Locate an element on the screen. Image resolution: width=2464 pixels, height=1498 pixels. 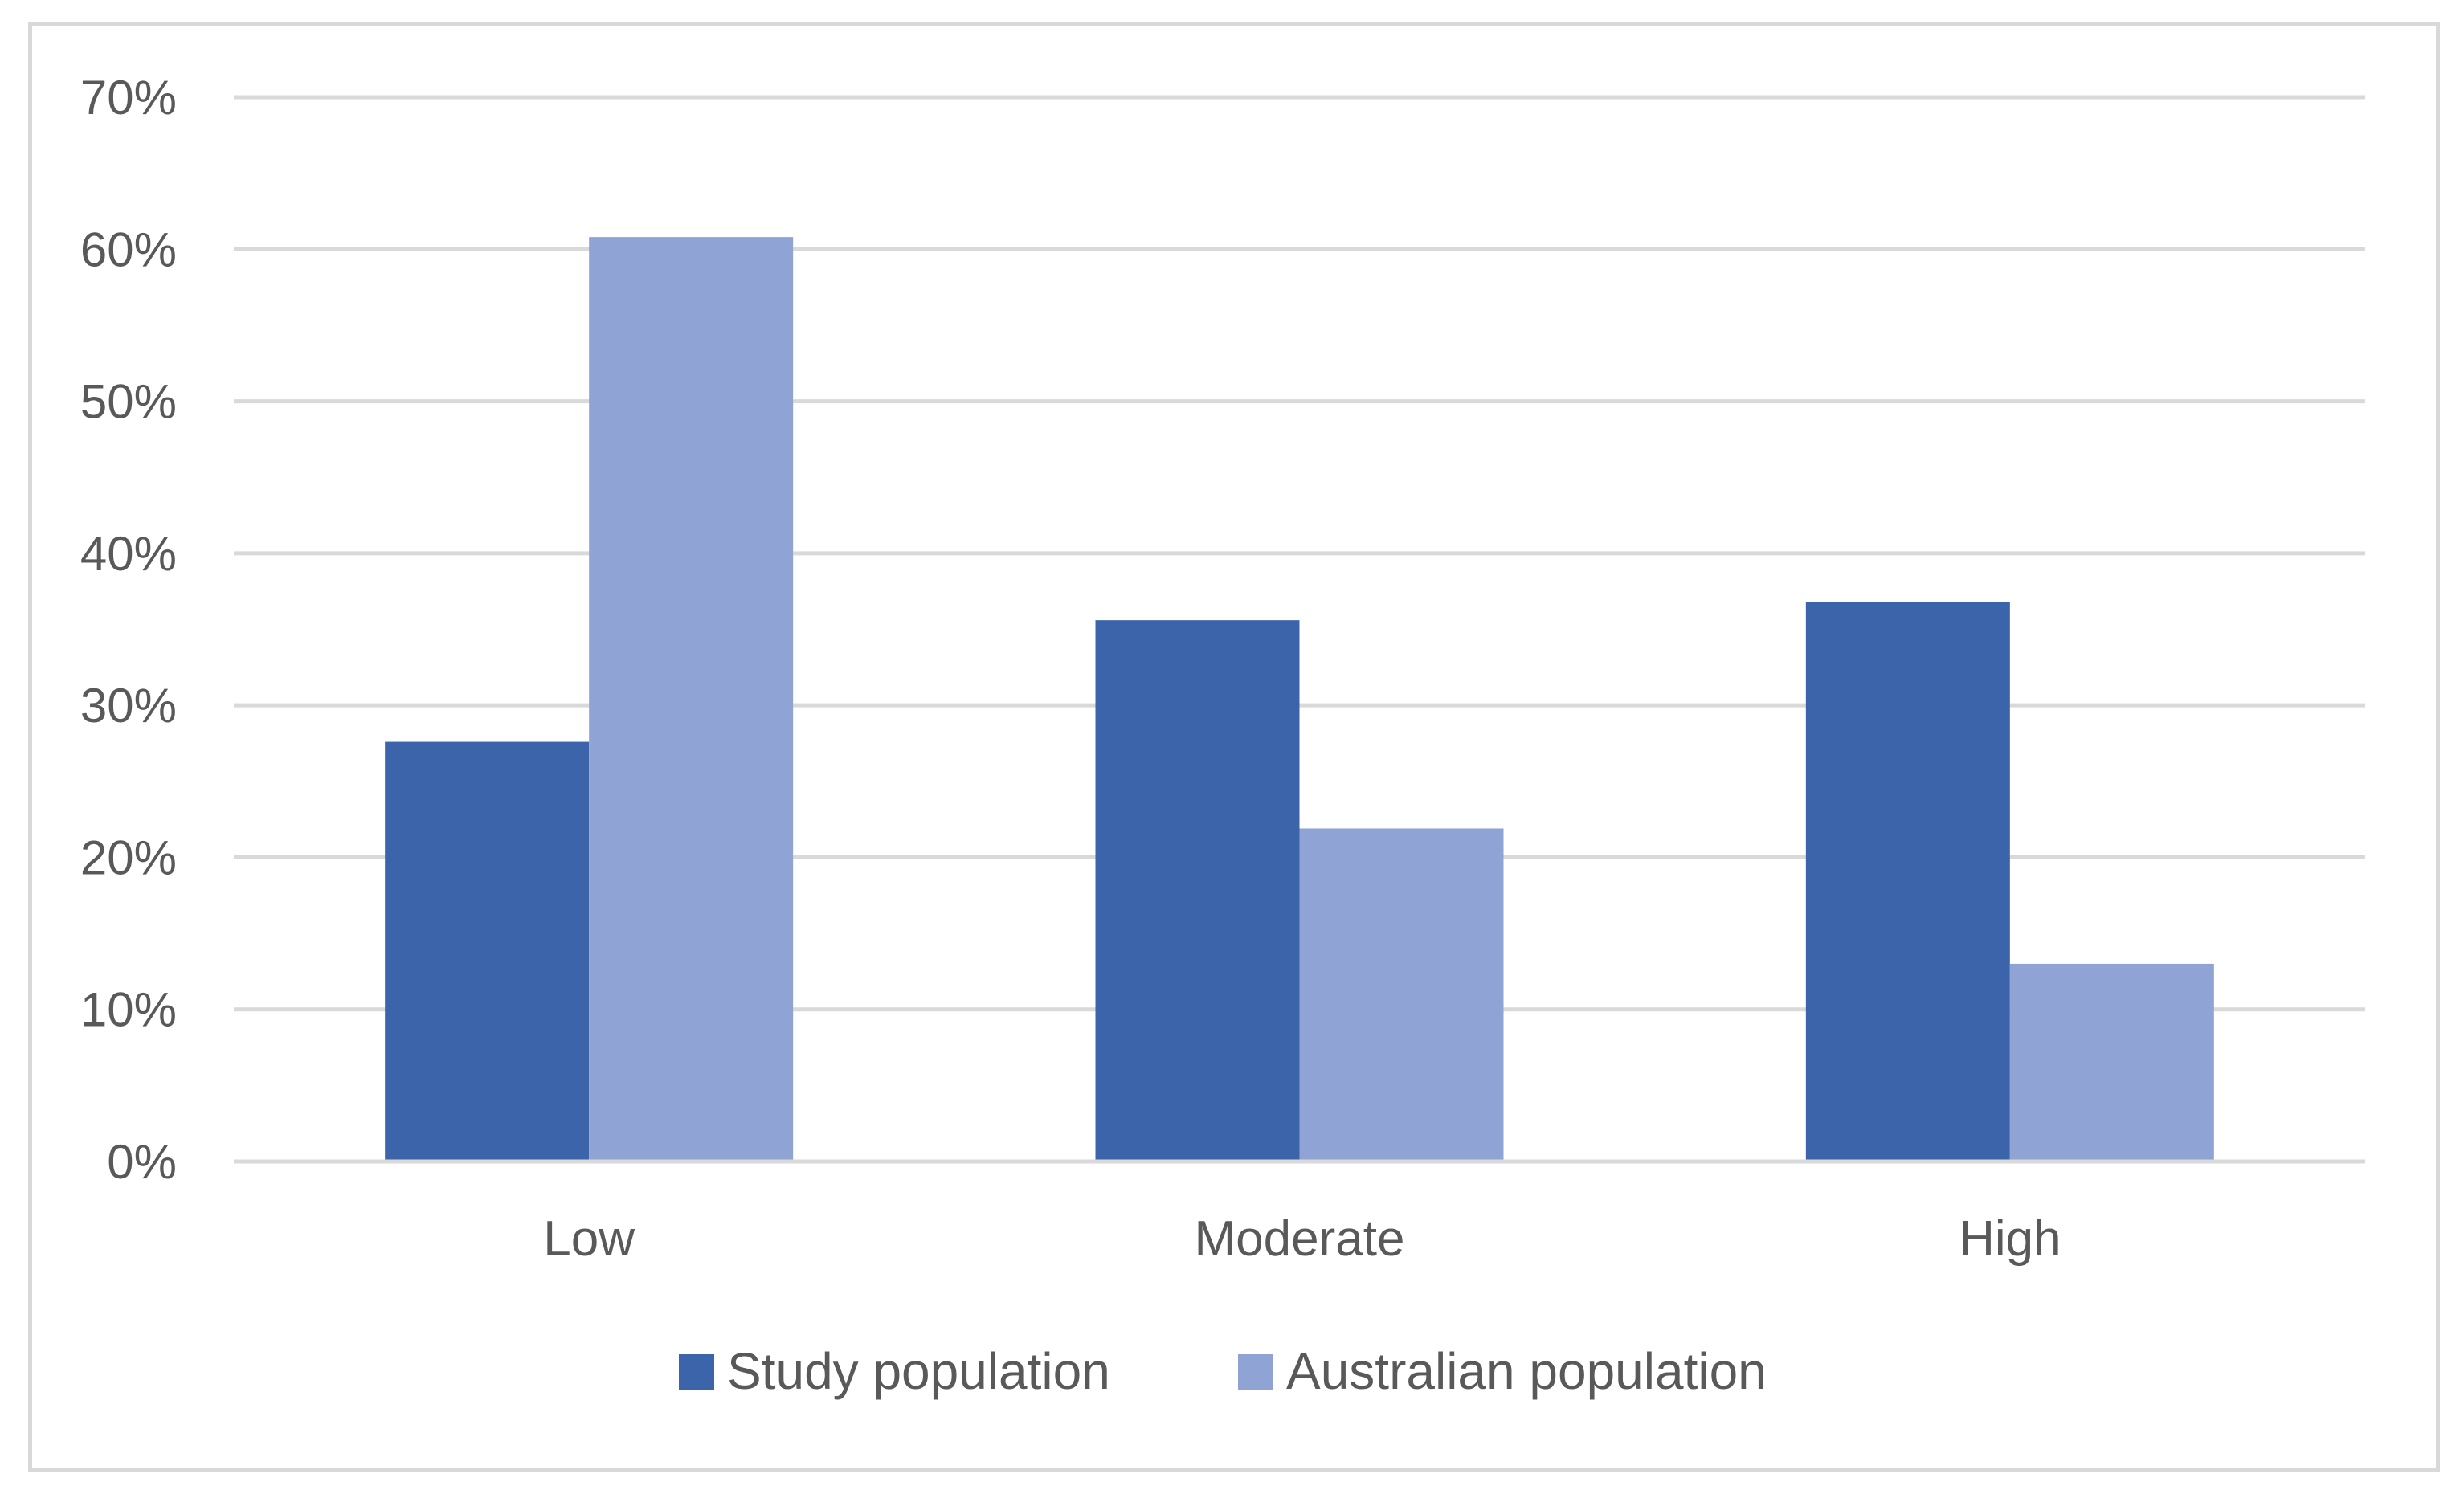
legend-label: Australian population is located at coordinates (1527, 1371).